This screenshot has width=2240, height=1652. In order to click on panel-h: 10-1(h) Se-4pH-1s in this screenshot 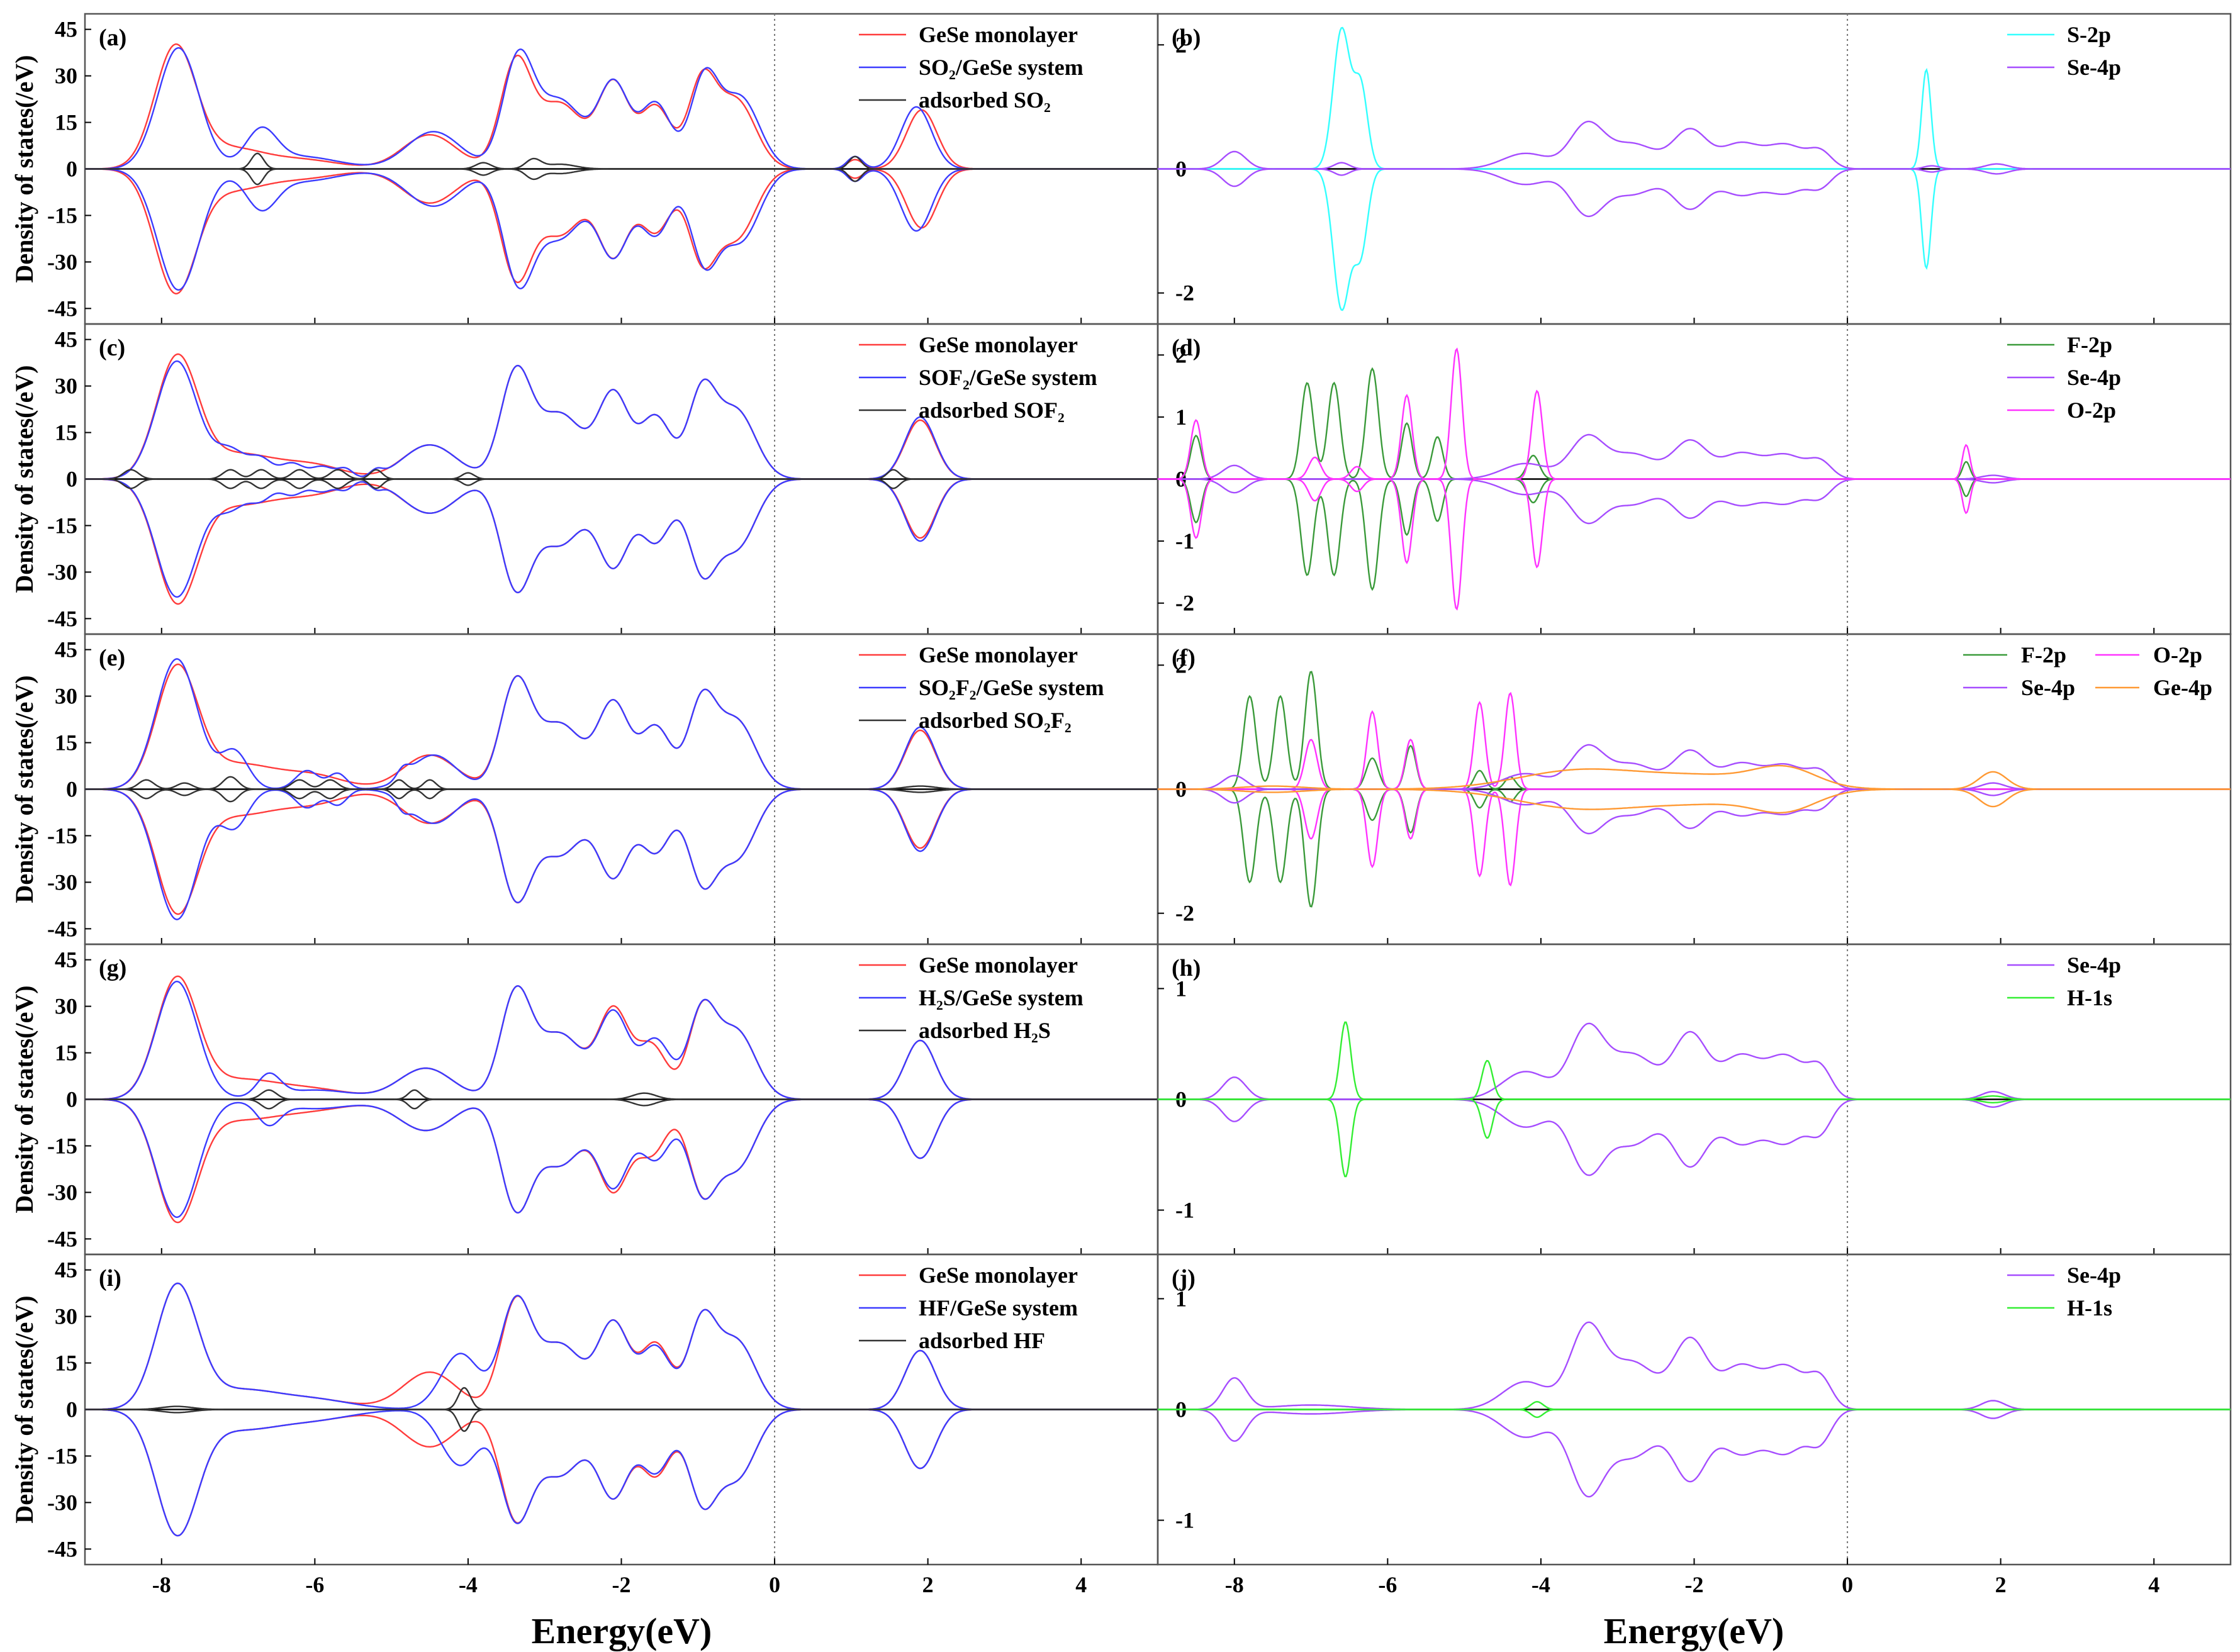, I will do `click(1694, 1099)`.